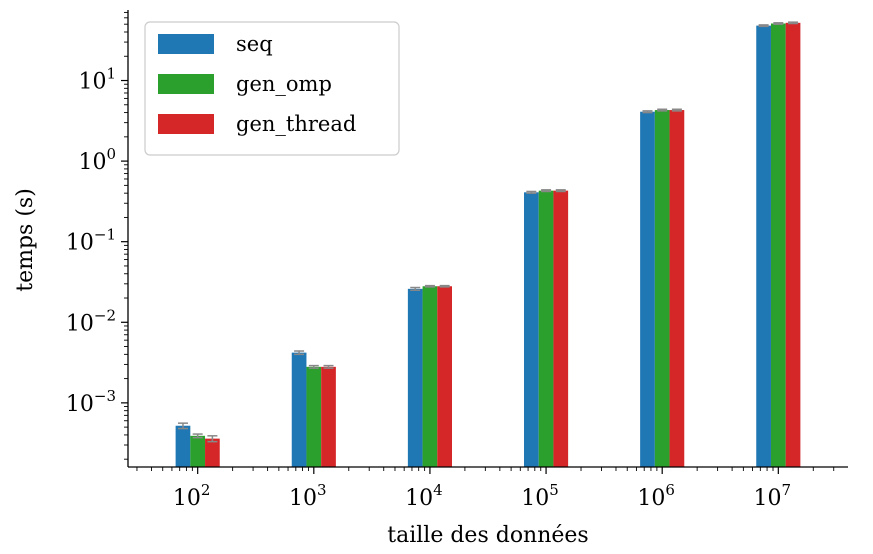 This screenshot has height=554, width=873. Describe the element at coordinates (296, 124) in the screenshot. I see `legend-label-gen_thread: gen_thread` at that location.